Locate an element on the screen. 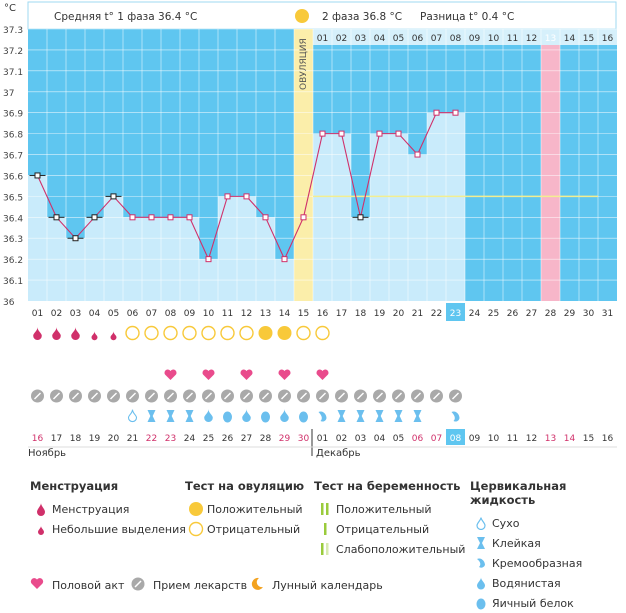 This screenshot has height=613, width=626. dry-drop-icon is located at coordinates (481, 523).